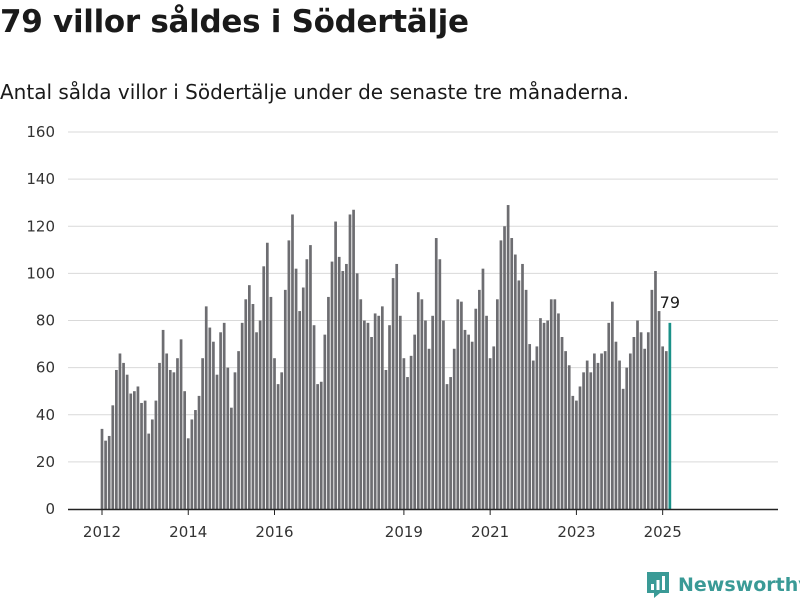 This screenshot has width=800, height=600. I want to click on y-tick-label: 80, so click(45, 321).